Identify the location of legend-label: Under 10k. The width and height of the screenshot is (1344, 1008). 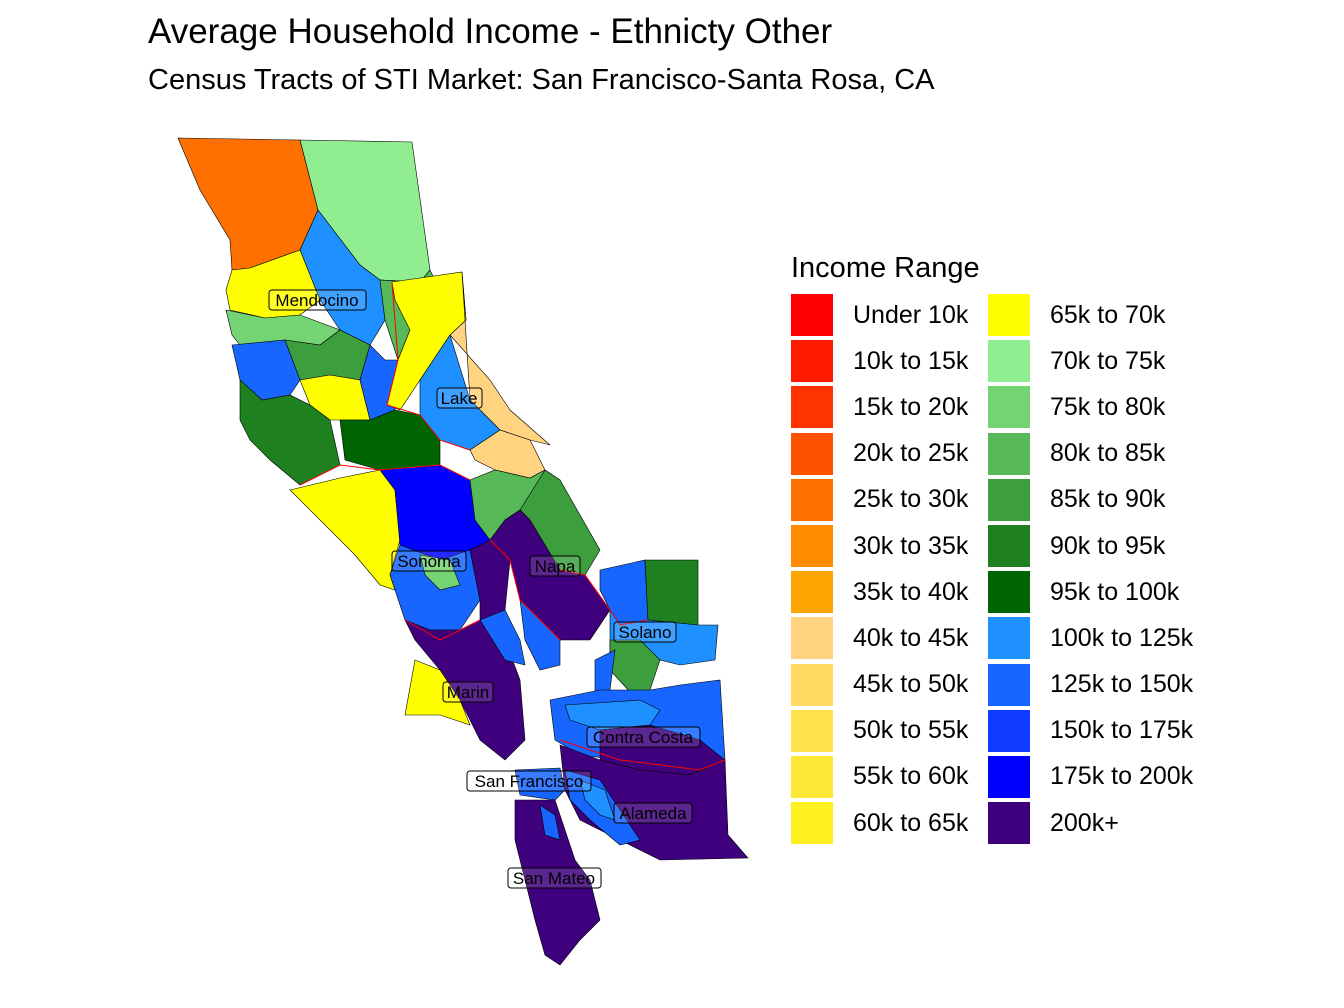
(911, 314).